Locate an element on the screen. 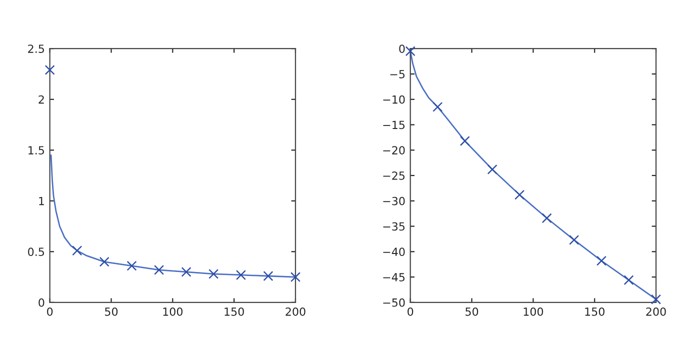  y-tick-label: −20 is located at coordinates (394, 150).